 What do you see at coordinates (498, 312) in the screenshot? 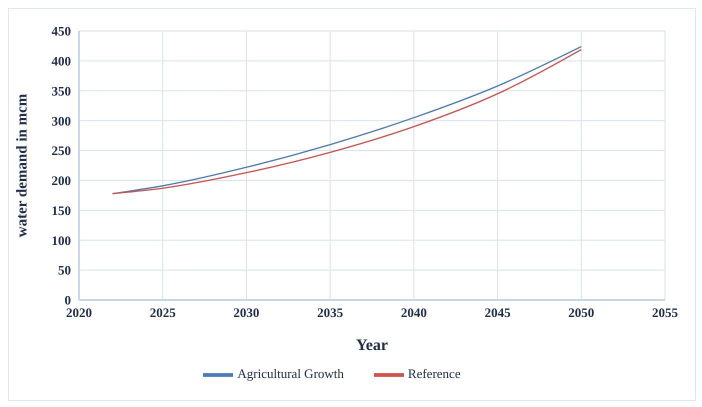
I see `x-tick-label: 2045` at bounding box center [498, 312].